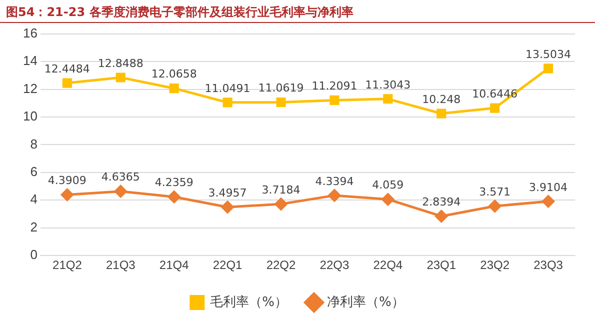 The width and height of the screenshot is (595, 320). What do you see at coordinates (281, 88) in the screenshot?
I see `data-label: 11.0619` at bounding box center [281, 88].